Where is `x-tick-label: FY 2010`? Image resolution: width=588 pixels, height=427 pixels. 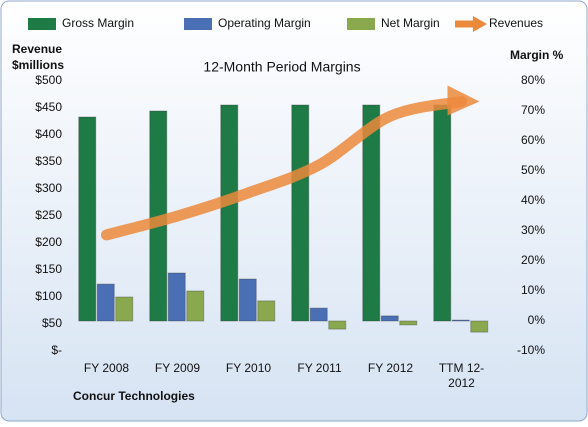
x-tick-label: FY 2010 is located at coordinates (248, 368).